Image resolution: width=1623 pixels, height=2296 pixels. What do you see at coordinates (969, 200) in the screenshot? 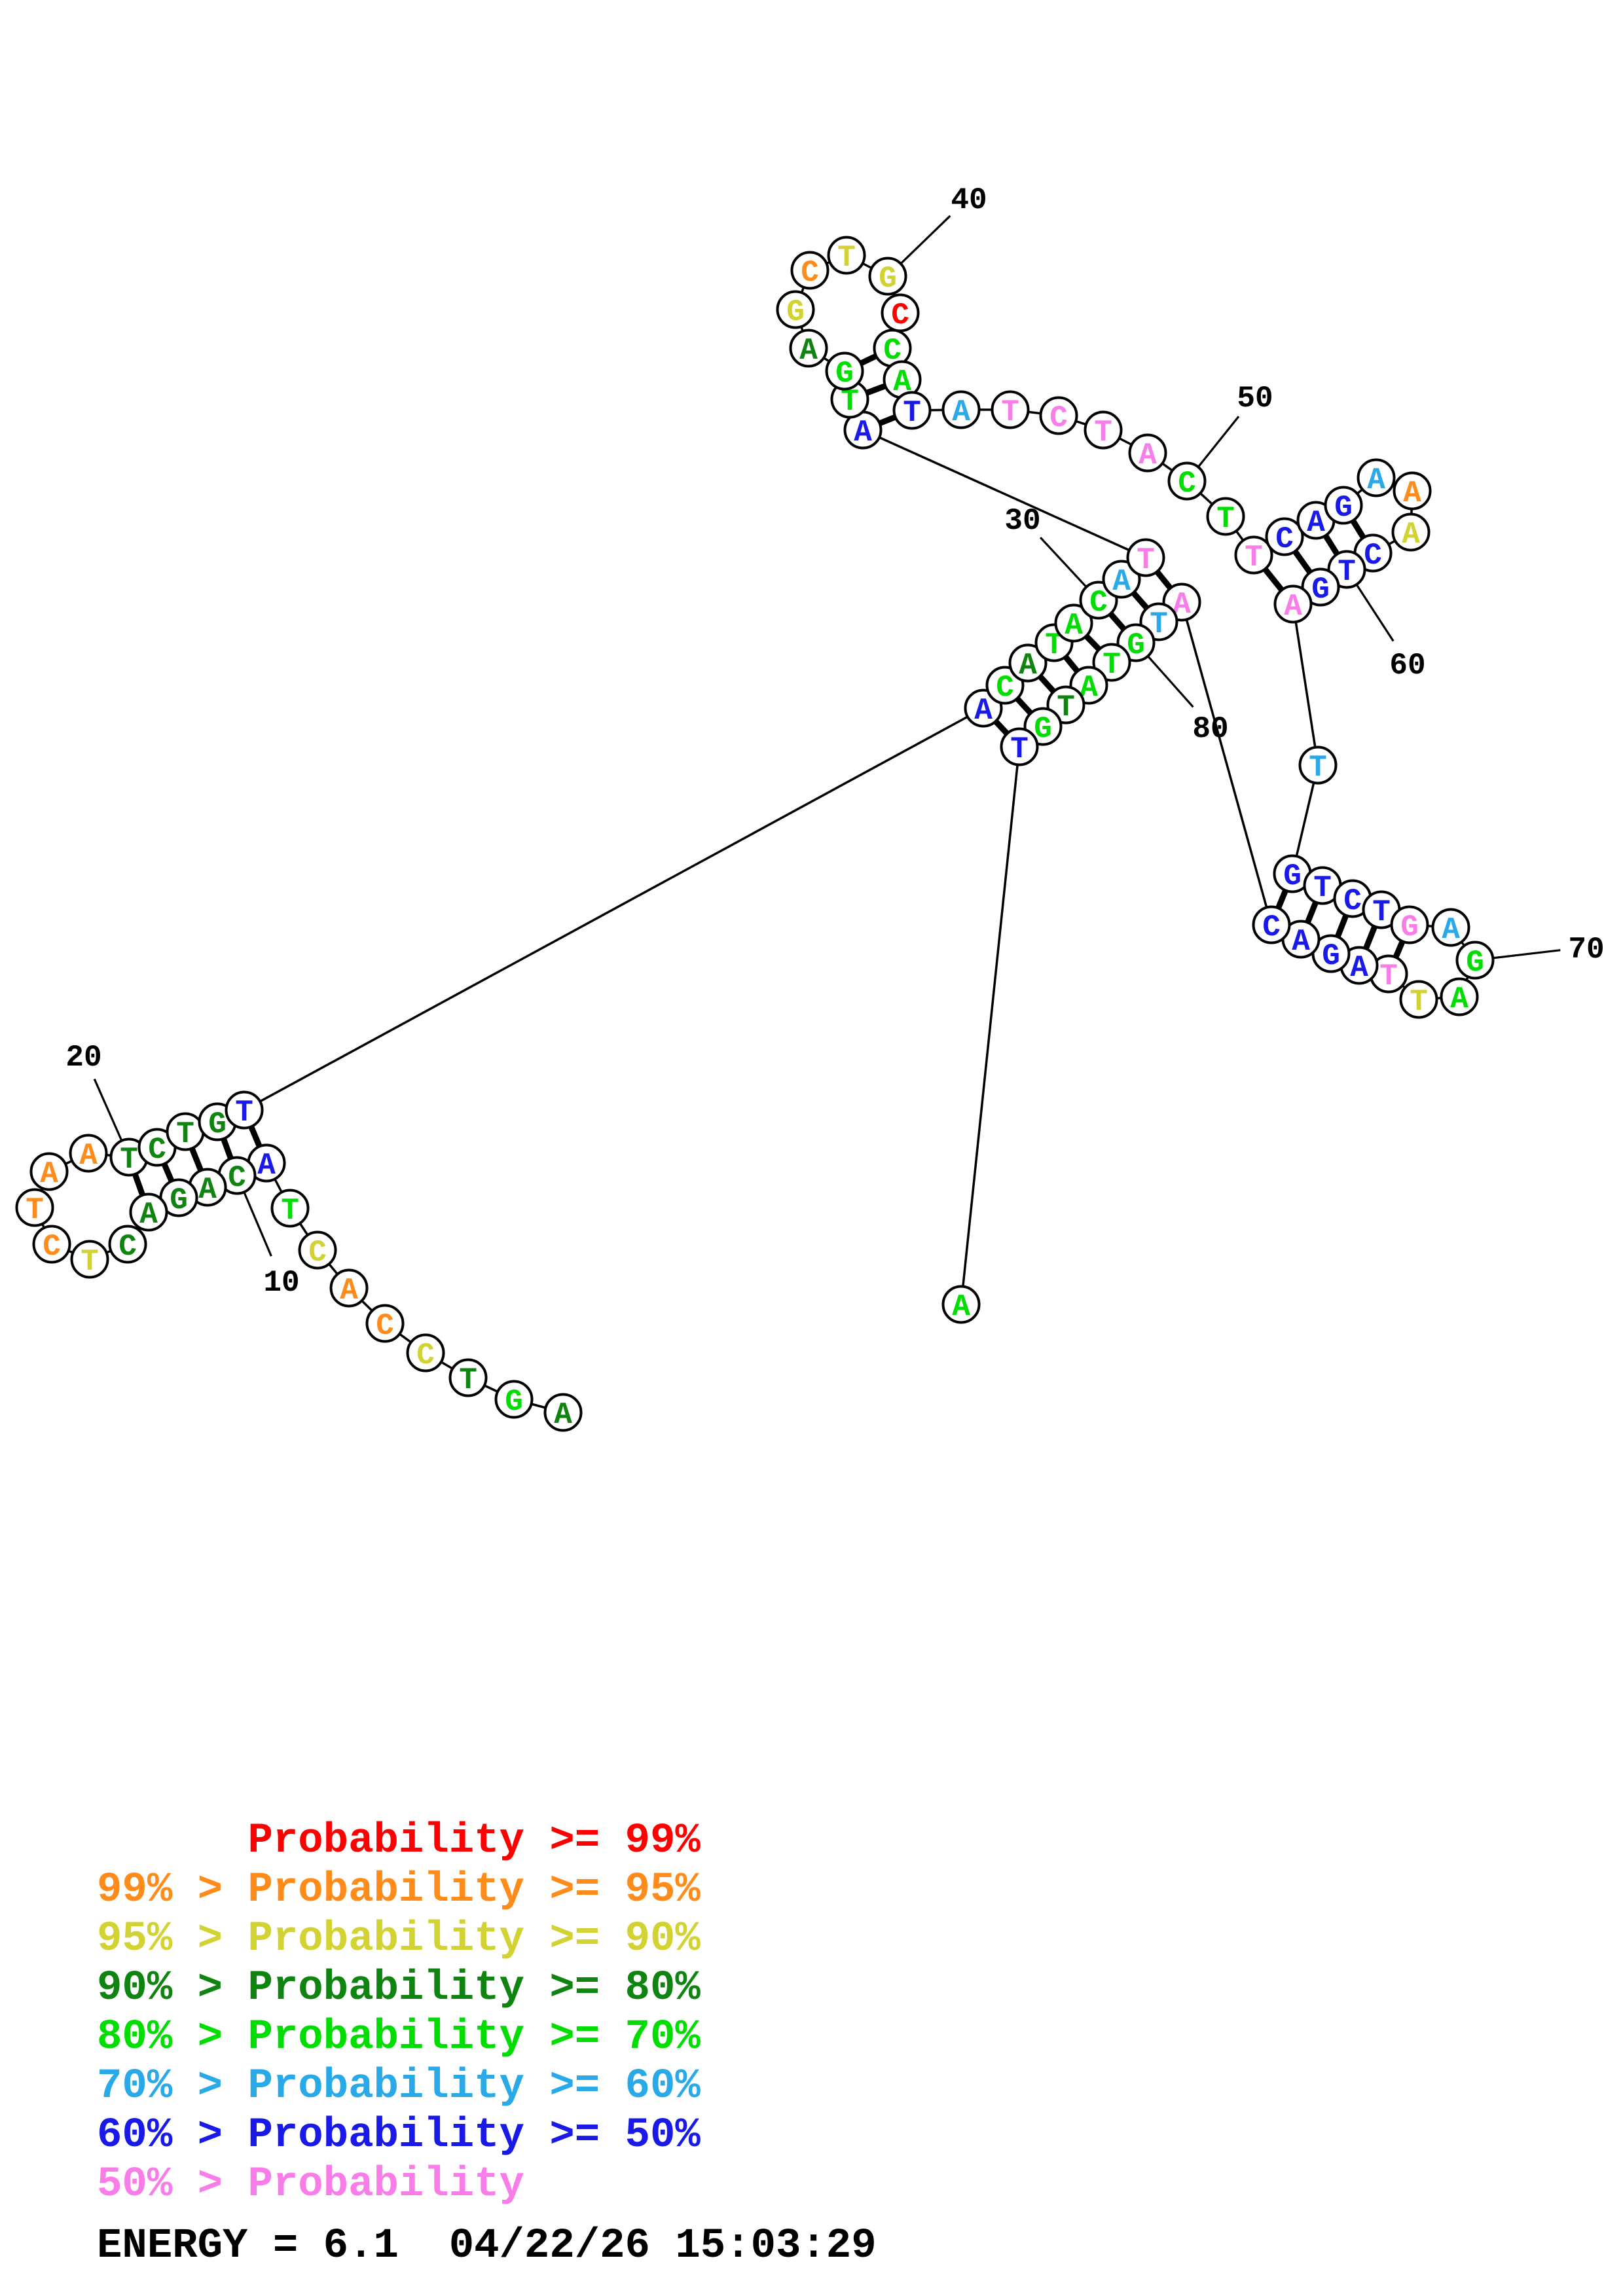
I see `sequence-number-label: 40` at bounding box center [969, 200].